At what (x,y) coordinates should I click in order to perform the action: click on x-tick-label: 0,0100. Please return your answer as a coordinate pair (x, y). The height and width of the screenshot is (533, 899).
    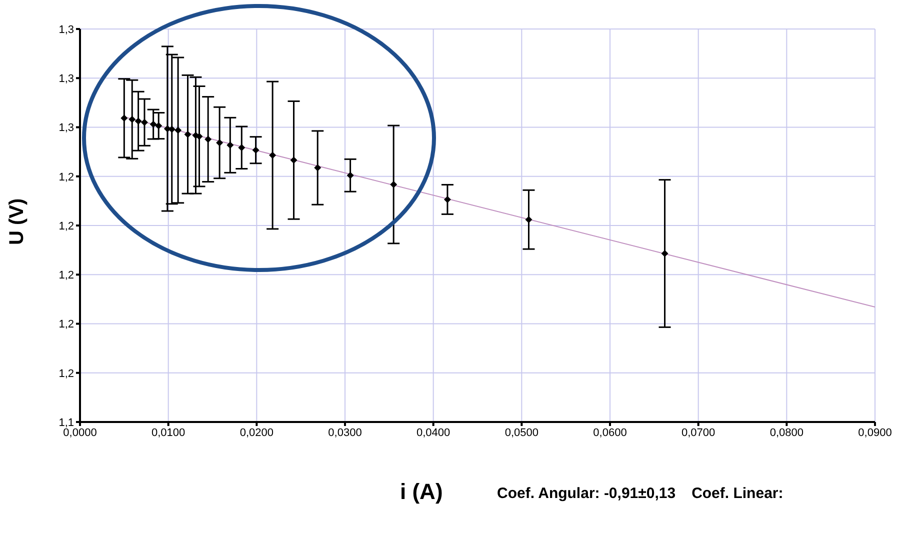
    Looking at the image, I should click on (169, 432).